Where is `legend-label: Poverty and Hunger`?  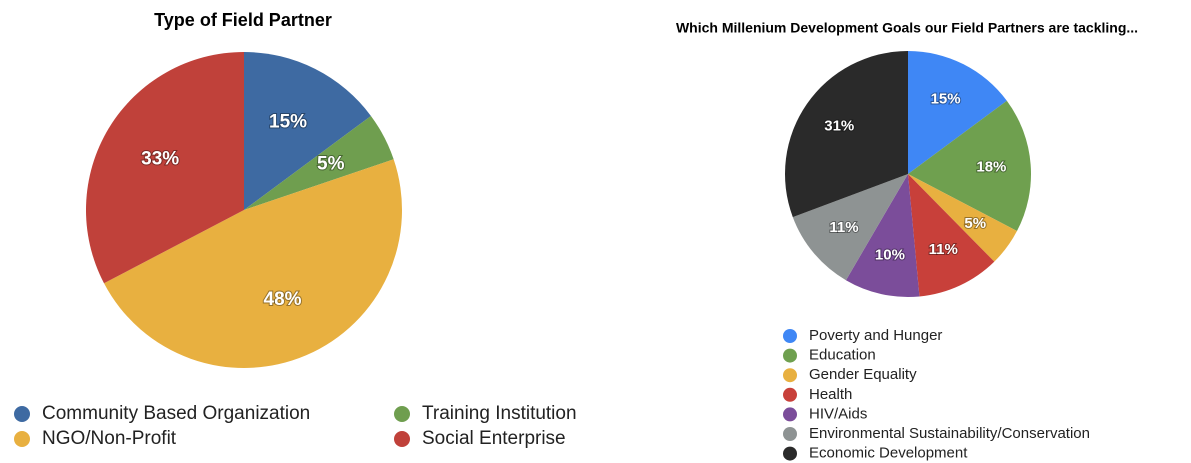 legend-label: Poverty and Hunger is located at coordinates (875, 335).